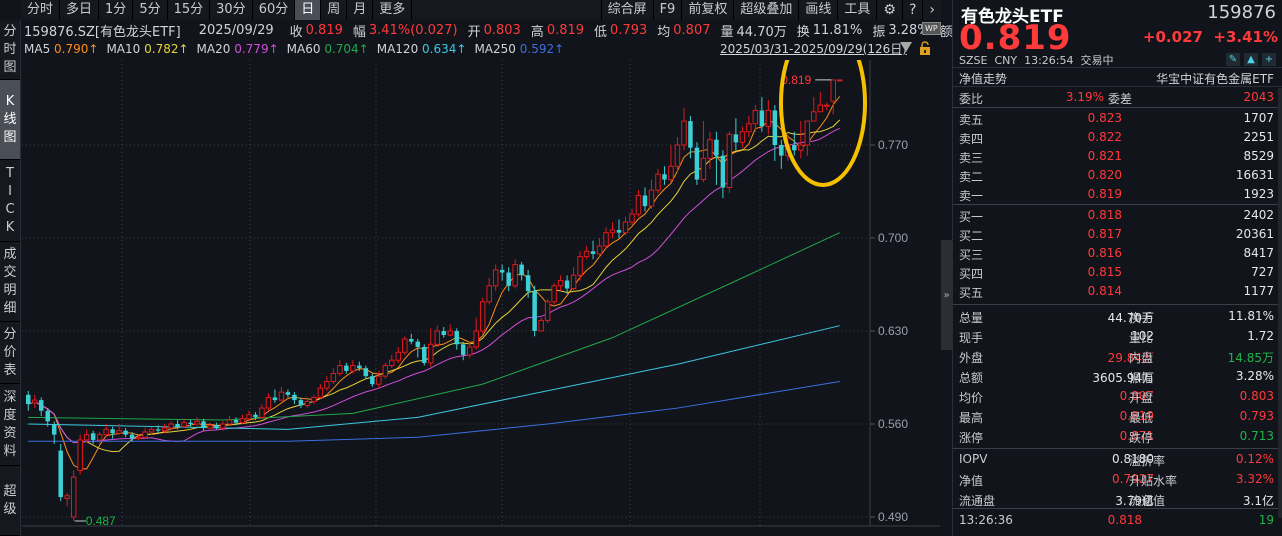 This screenshot has height=536, width=1282. What do you see at coordinates (1256, 396) in the screenshot?
I see `stat-value: 0.803` at bounding box center [1256, 396].